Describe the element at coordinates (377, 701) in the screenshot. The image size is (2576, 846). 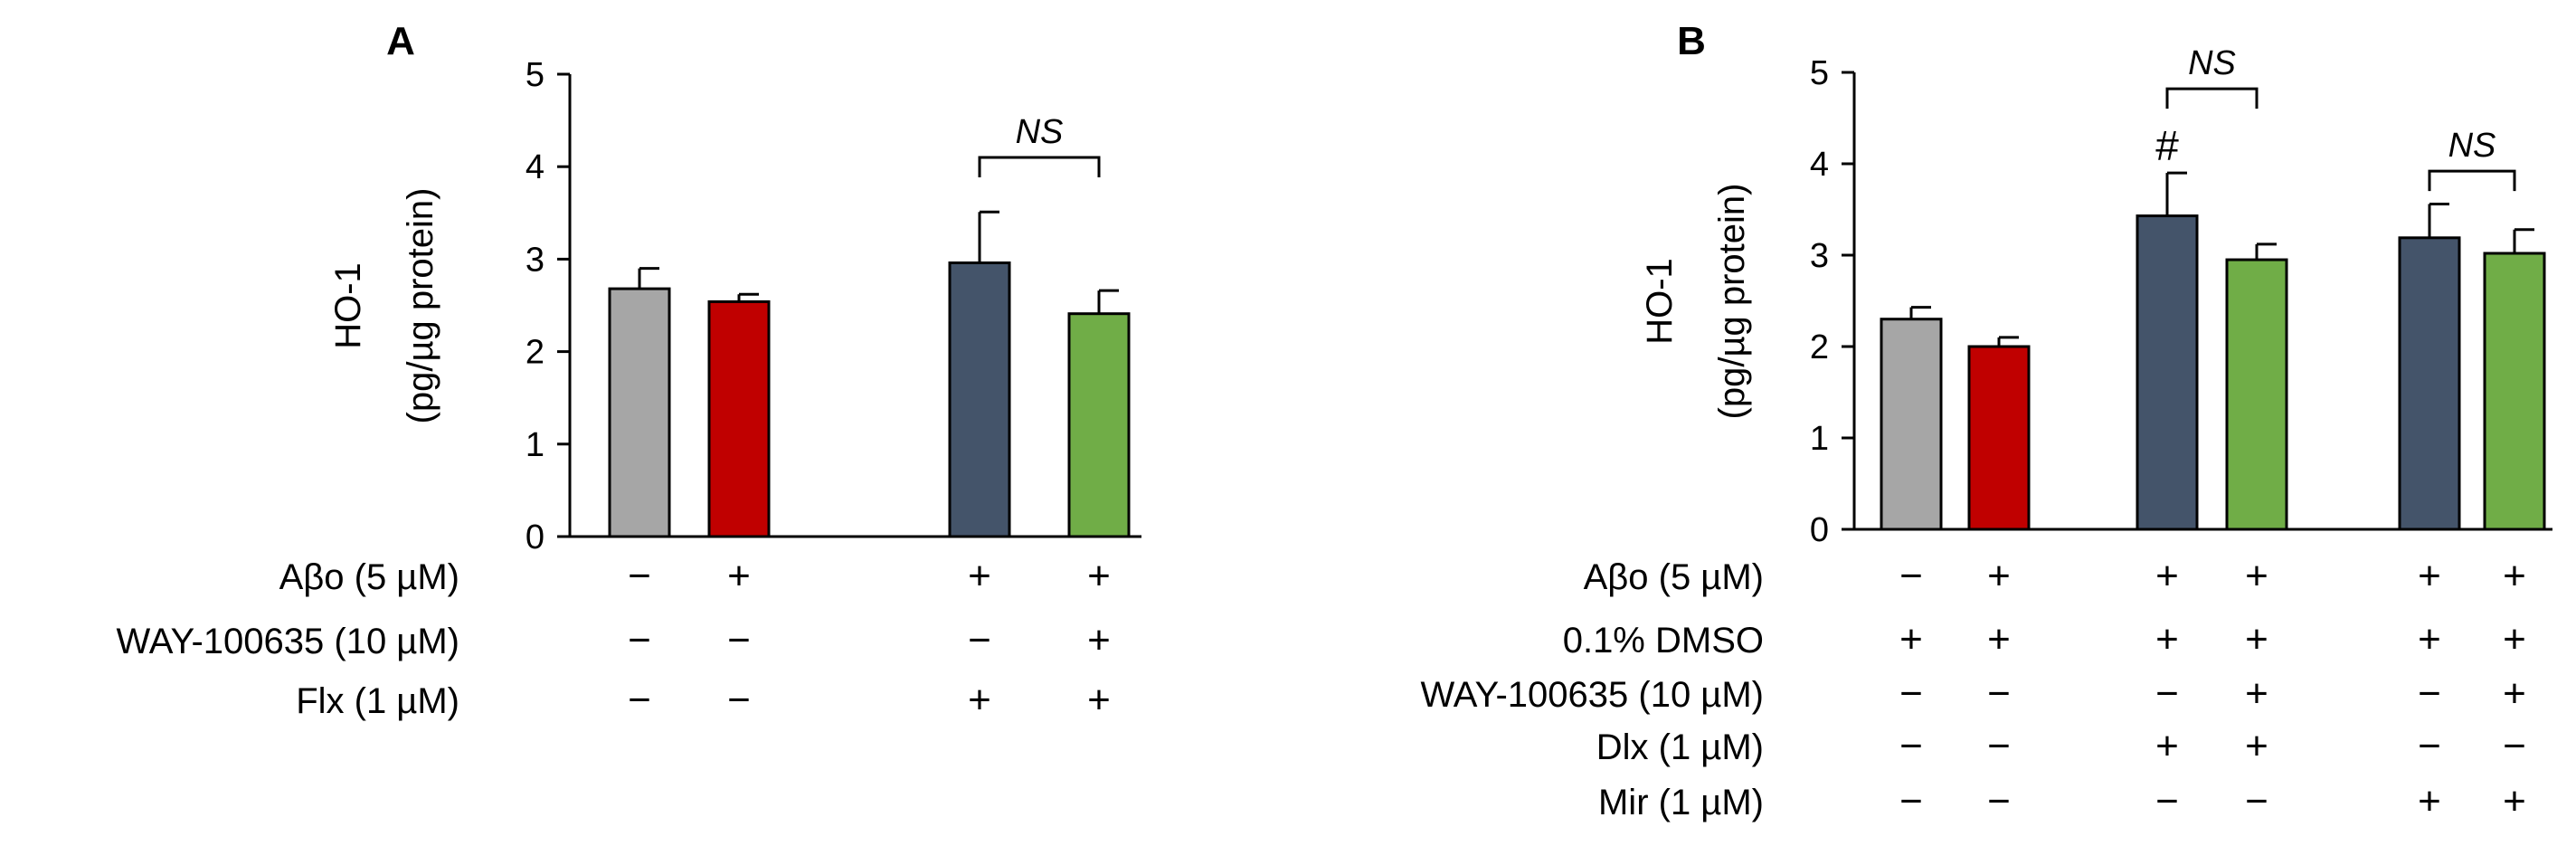
I see `treatment-label: Flx (1 µM)` at that location.